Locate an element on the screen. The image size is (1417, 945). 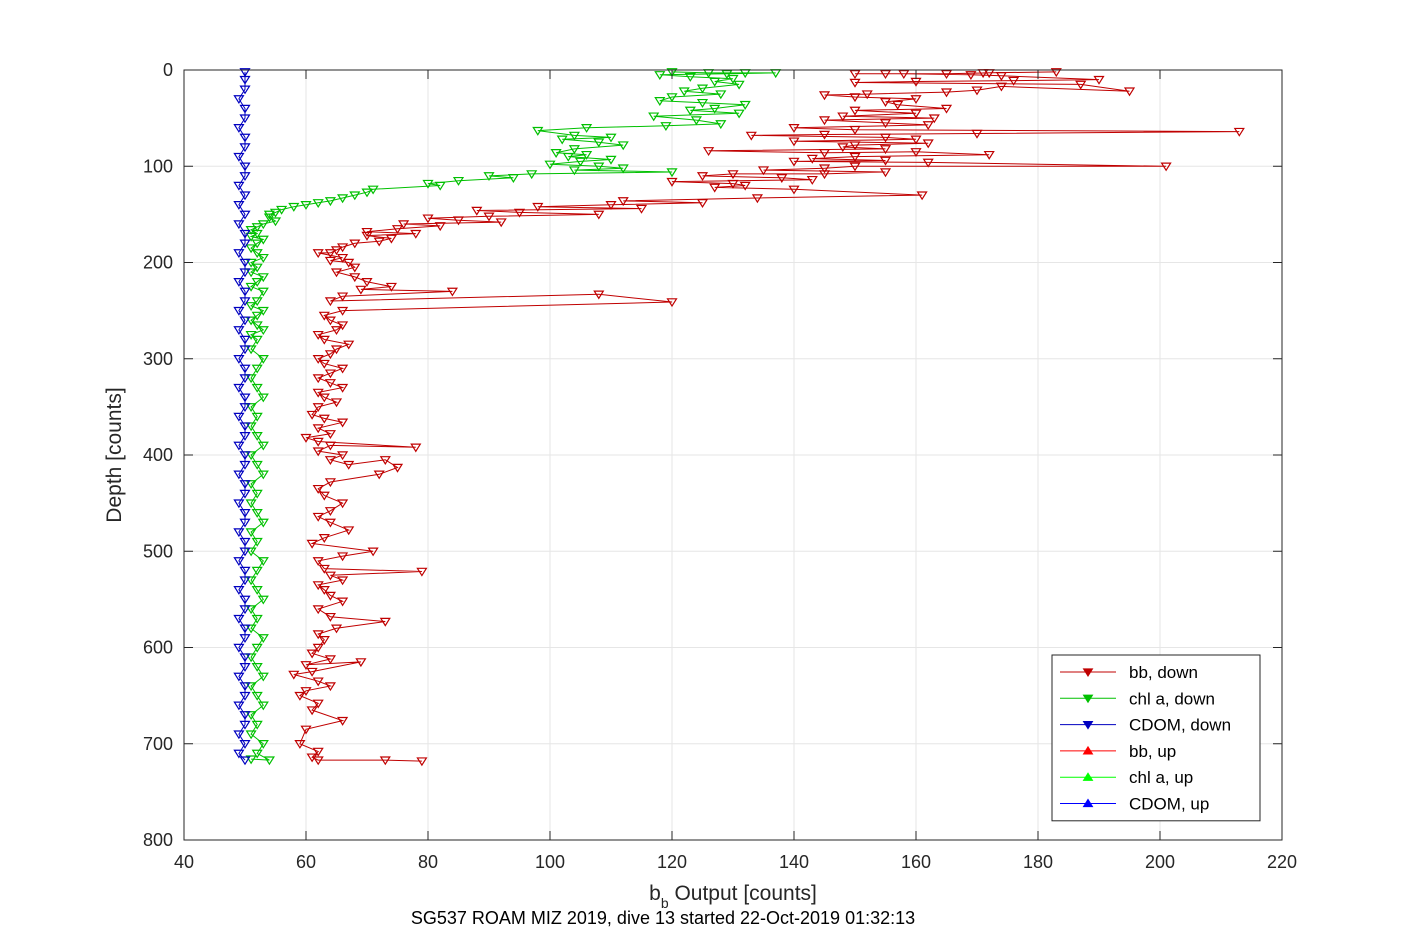
x-tick-label: 120 is located at coordinates (672, 862).